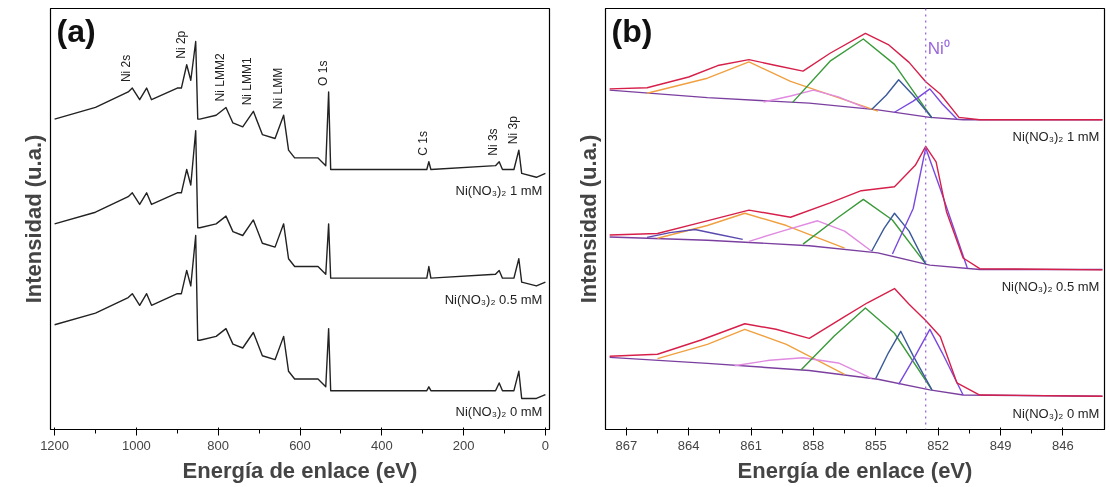  I want to click on x-tick-label: 1200, so click(55, 445).